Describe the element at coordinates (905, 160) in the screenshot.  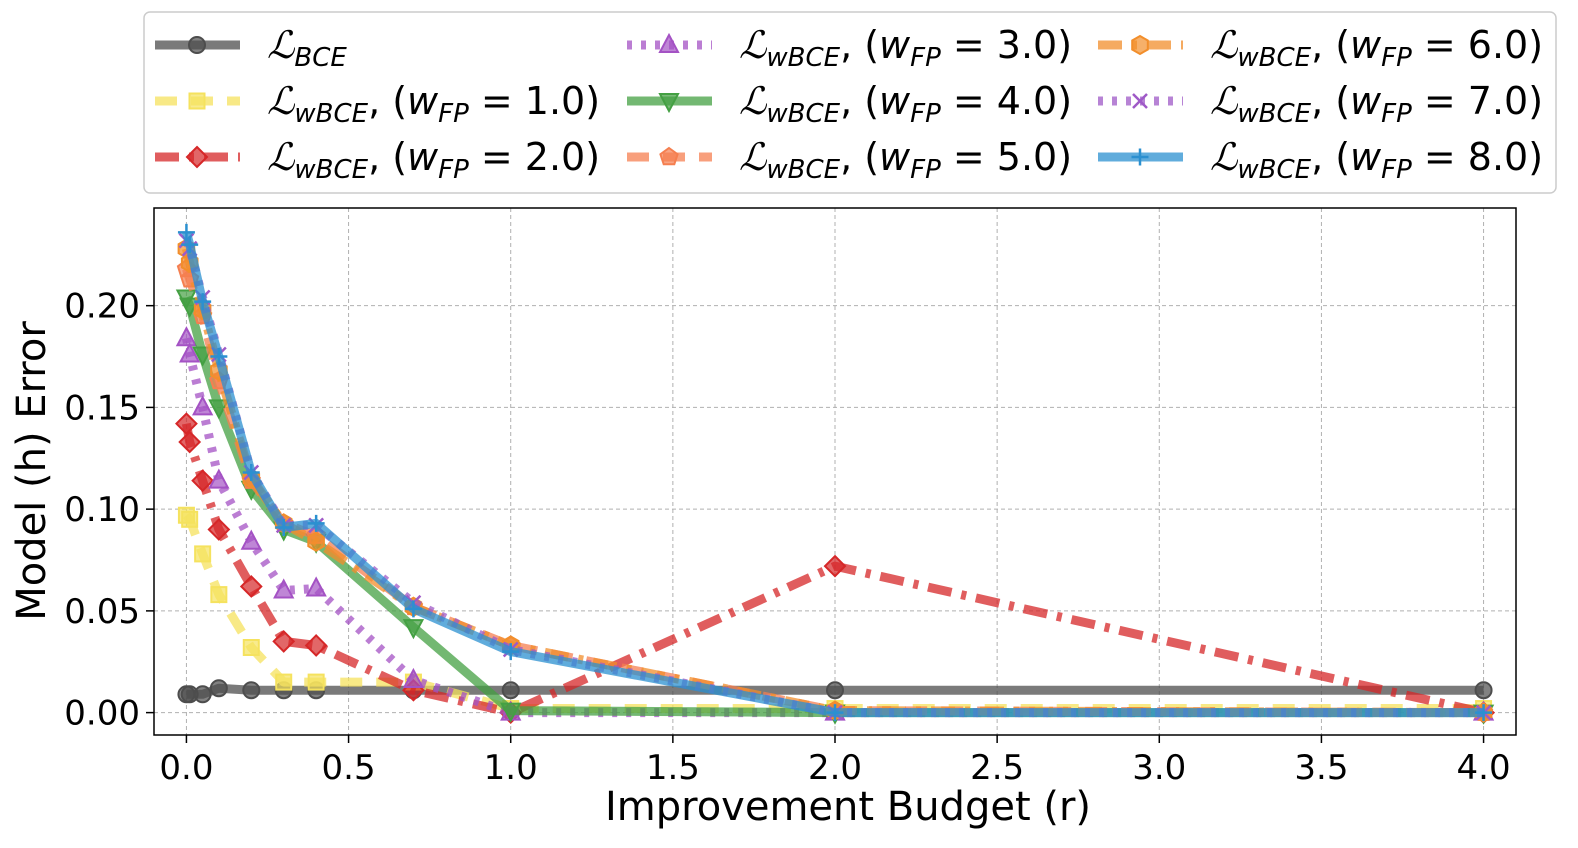
I see `legend-label: ℒwBCE, (wFP = 5.0)` at that location.